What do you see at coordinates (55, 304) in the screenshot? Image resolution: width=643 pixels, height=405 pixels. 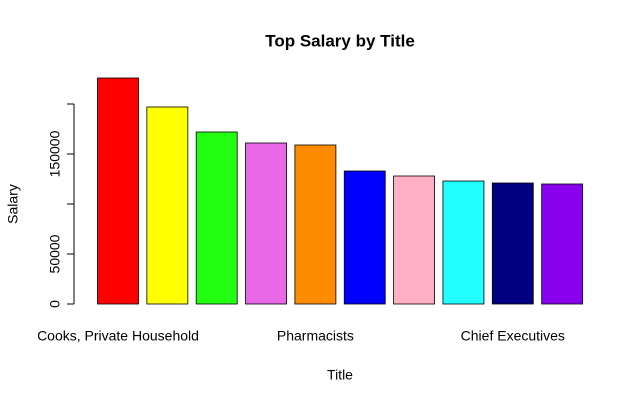 I see `y-tick-label: 0` at bounding box center [55, 304].